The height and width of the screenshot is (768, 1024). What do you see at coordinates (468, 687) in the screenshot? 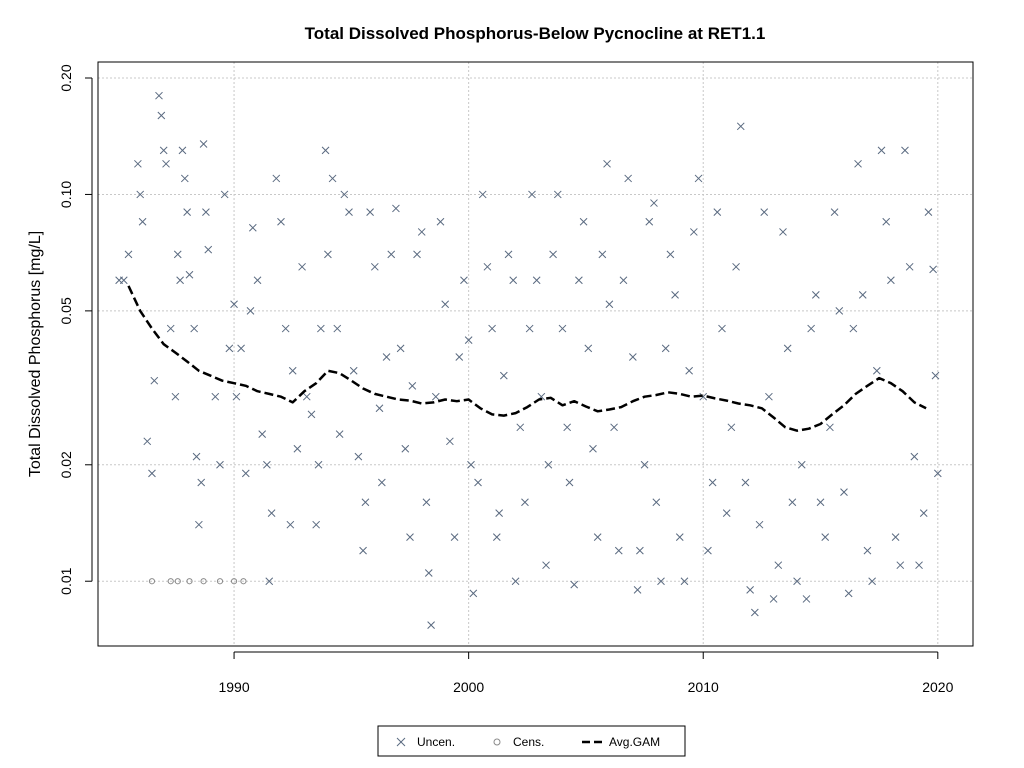
I see `x-tick-label-1: 2000` at bounding box center [468, 687].